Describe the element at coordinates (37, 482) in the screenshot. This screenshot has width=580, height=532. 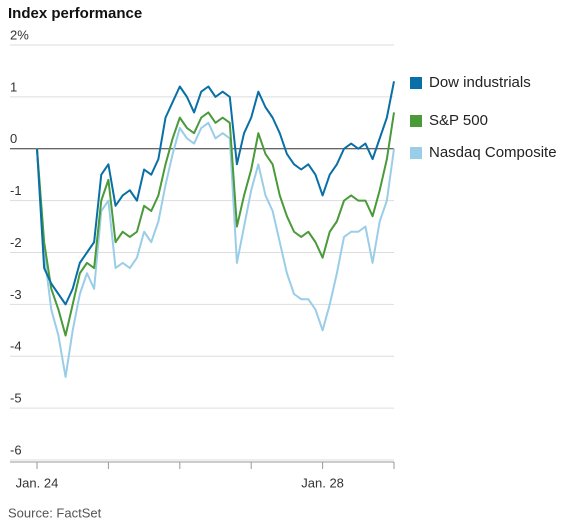
I see `x-tick-label: Jan. 24` at that location.